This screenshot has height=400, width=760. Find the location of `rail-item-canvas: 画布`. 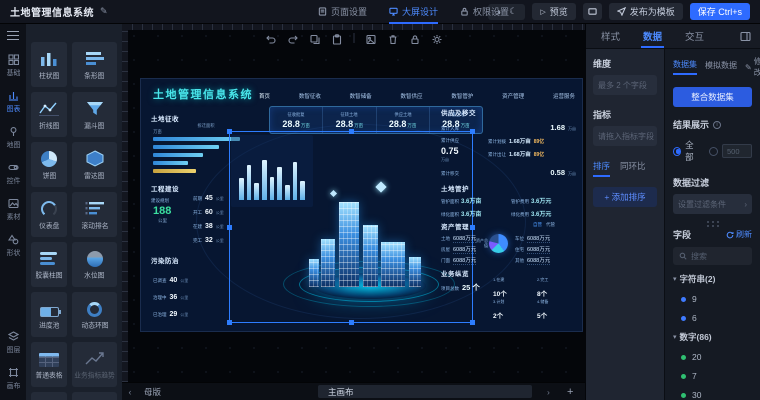

rail-item-canvas: 画布 is located at coordinates (13, 379).